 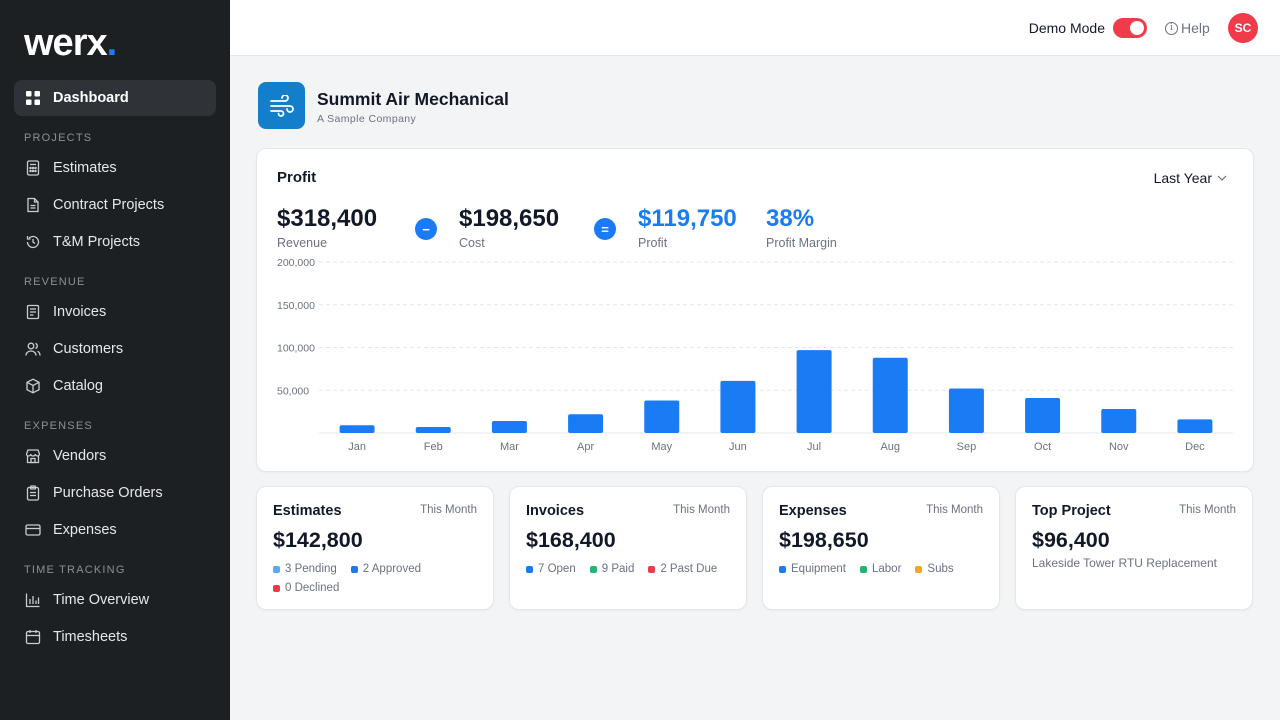 What do you see at coordinates (115, 242) in the screenshot?
I see `sidebar-item-tm-projects: T&M Projects` at bounding box center [115, 242].